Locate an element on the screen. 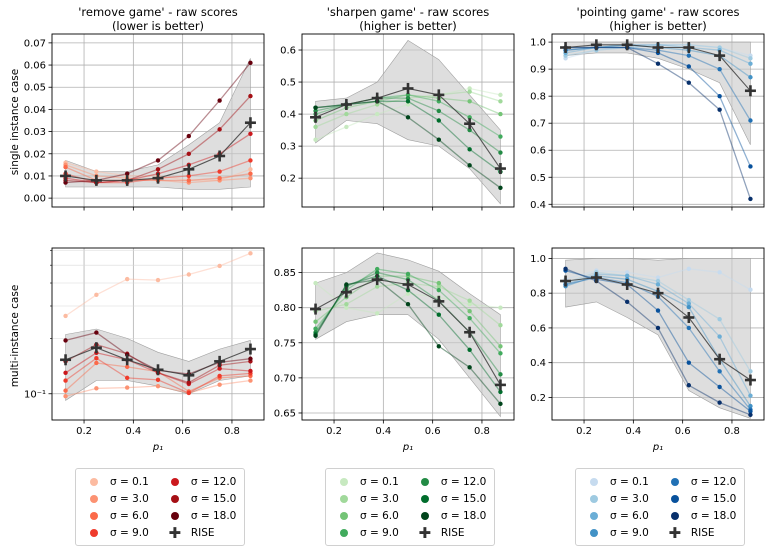 Image resolution: width=770 pixels, height=557 pixels. chart-title: 'sharpen game' - raw scores is located at coordinates (408, 12).